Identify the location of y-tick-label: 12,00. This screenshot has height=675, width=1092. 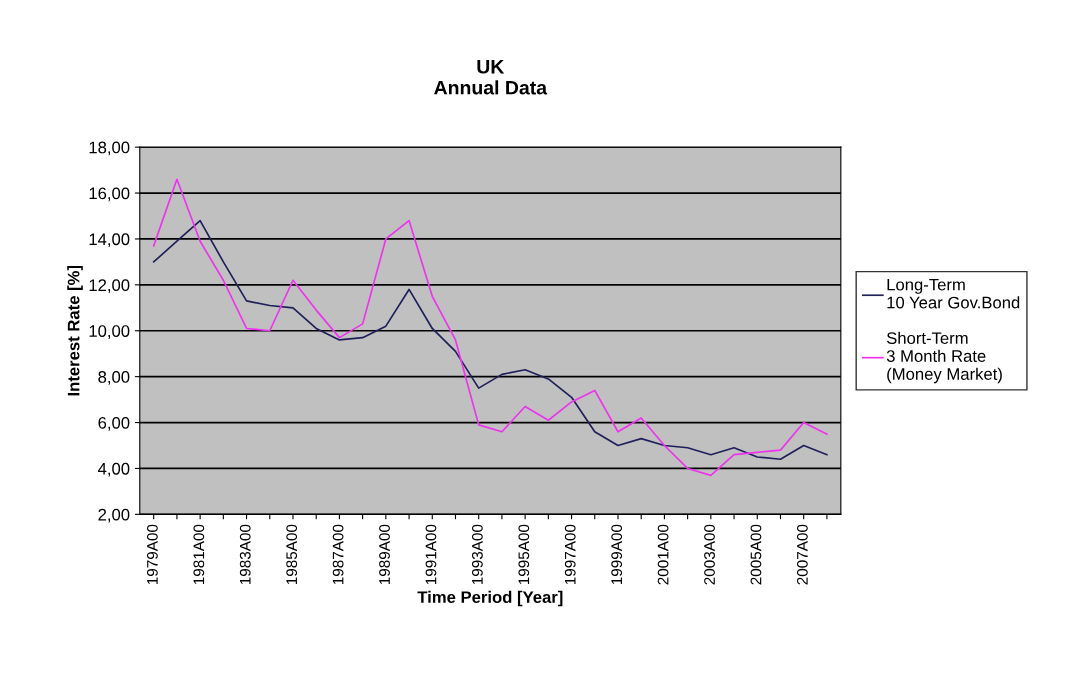
(109, 286).